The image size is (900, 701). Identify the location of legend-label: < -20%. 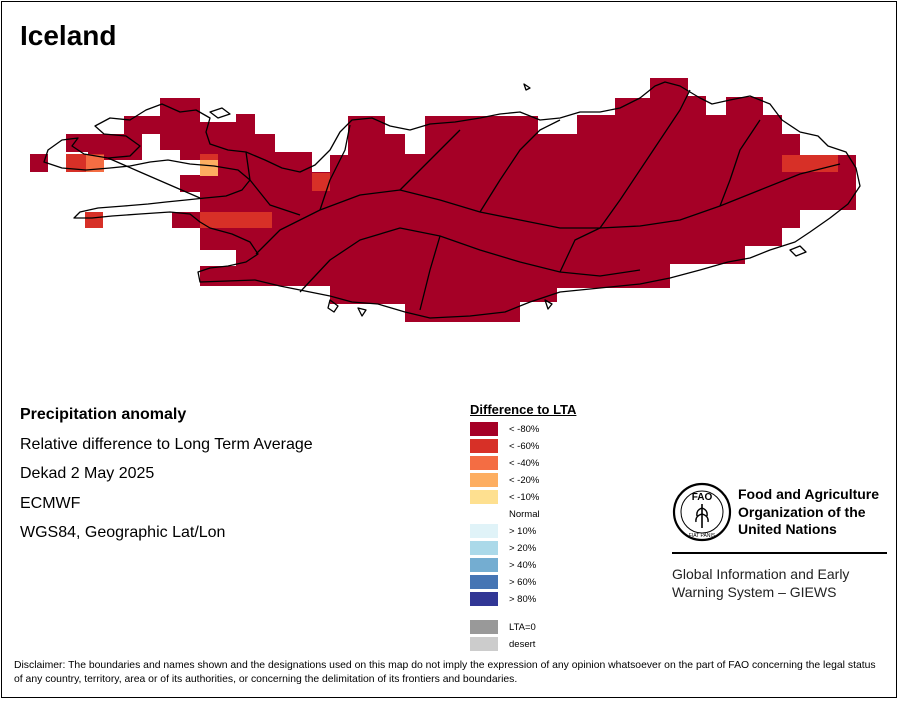
(524, 480).